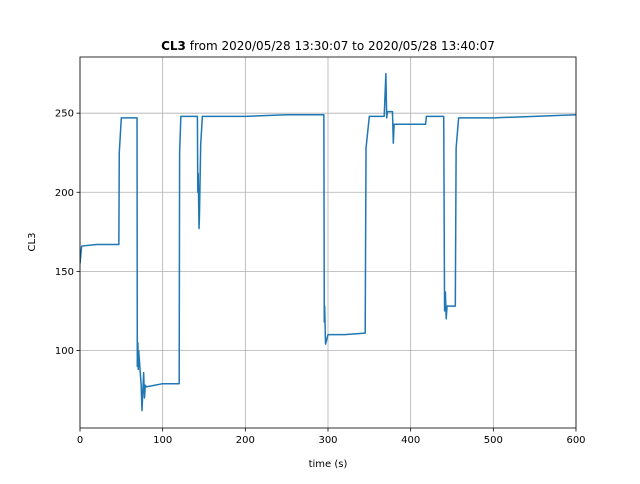 Image resolution: width=640 pixels, height=484 pixels. What do you see at coordinates (493, 440) in the screenshot?
I see `x-tick-label: 500` at bounding box center [493, 440].